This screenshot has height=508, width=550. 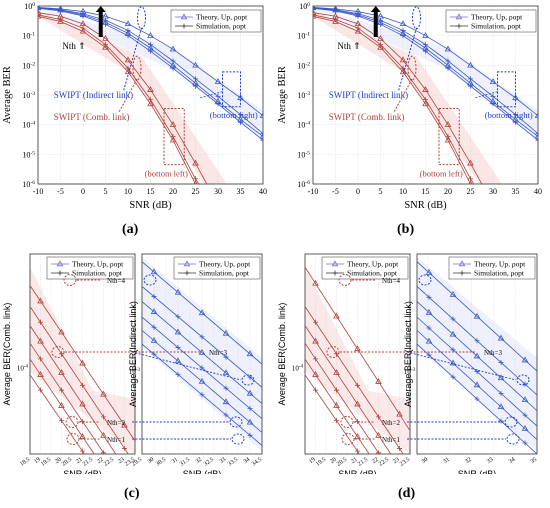 I want to click on nth-annotation: Nth=1, so click(x=116, y=440).